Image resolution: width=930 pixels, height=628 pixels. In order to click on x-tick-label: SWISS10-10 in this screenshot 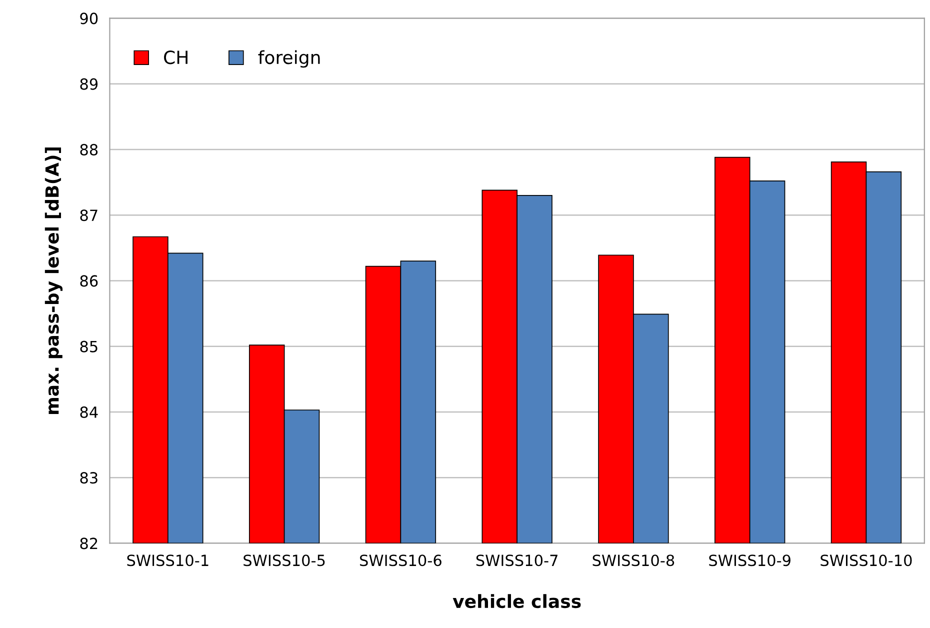, I will do `click(866, 560)`.